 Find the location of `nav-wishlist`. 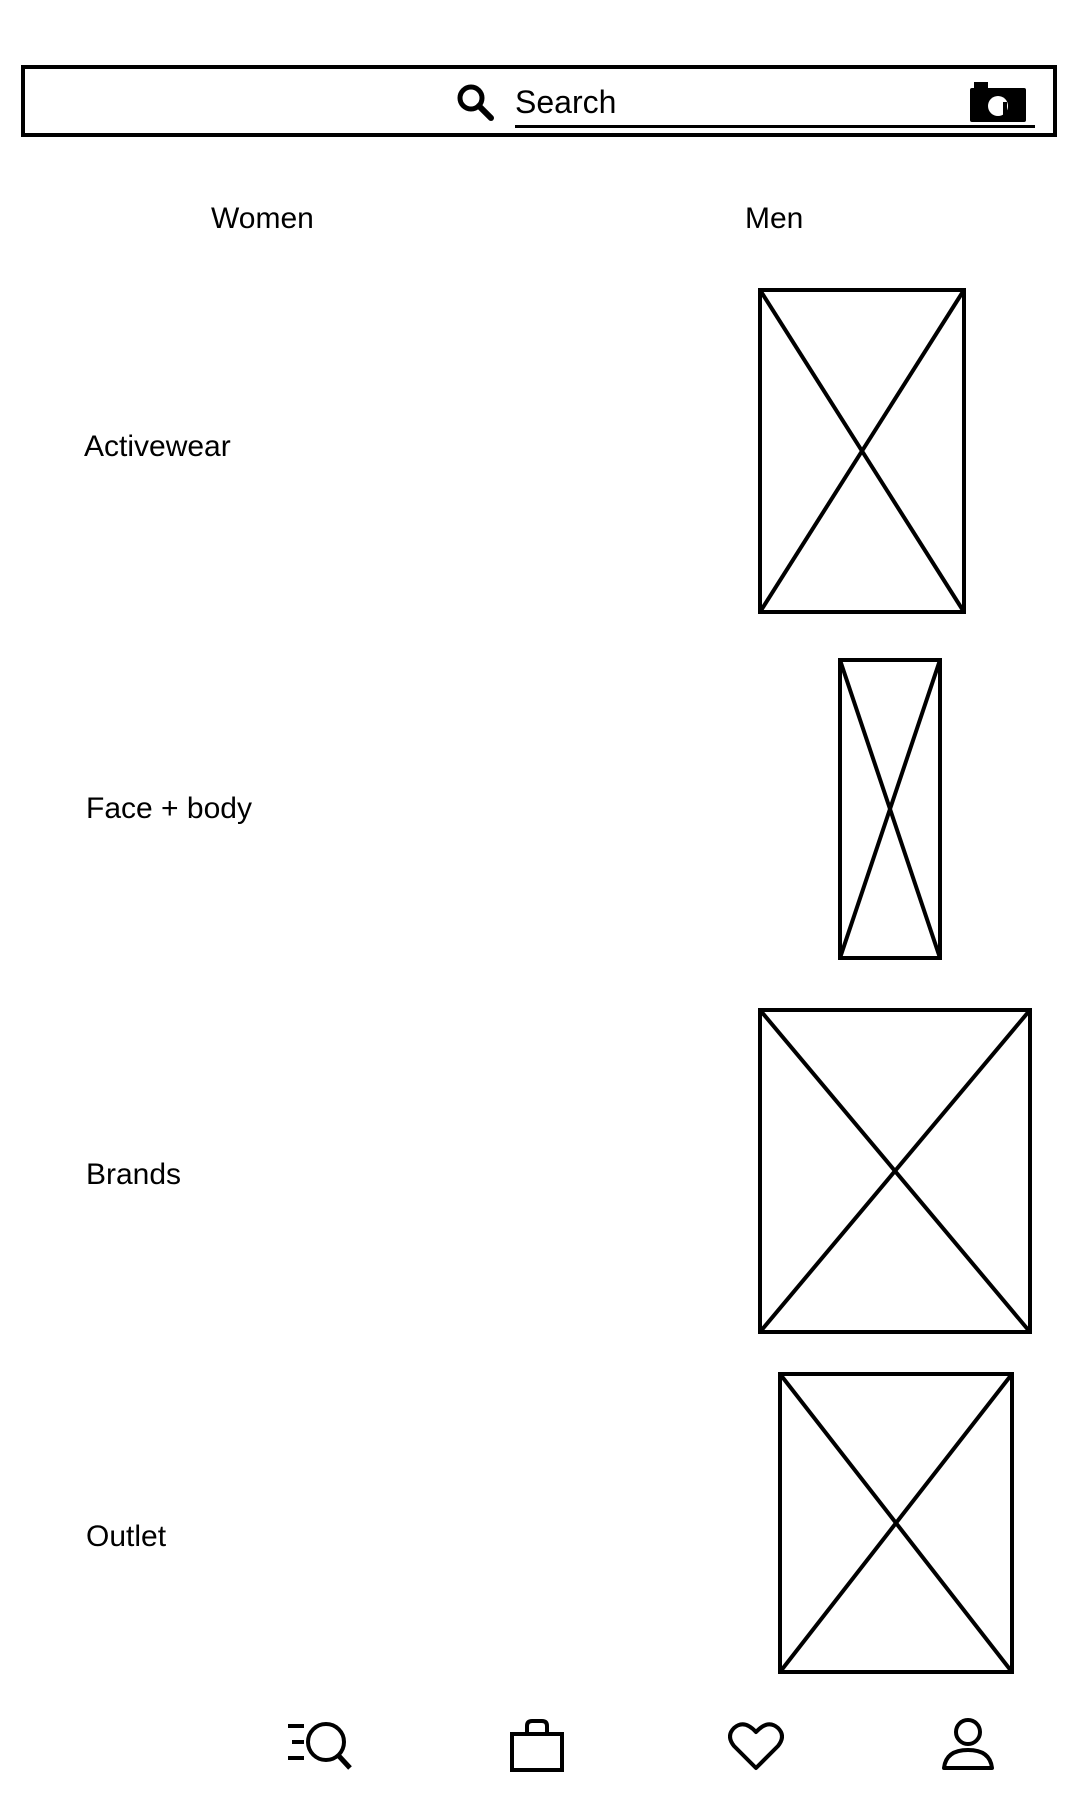

nav-wishlist is located at coordinates (756, 1746).